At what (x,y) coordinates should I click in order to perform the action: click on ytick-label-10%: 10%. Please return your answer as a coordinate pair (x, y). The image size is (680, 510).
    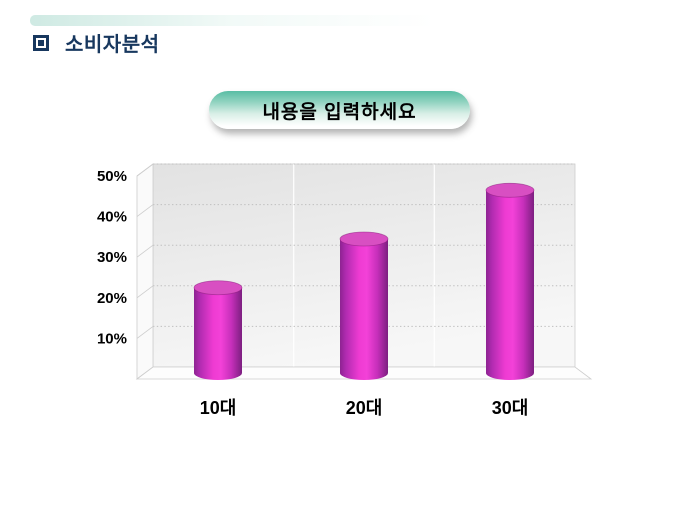
    Looking at the image, I should click on (112, 338).